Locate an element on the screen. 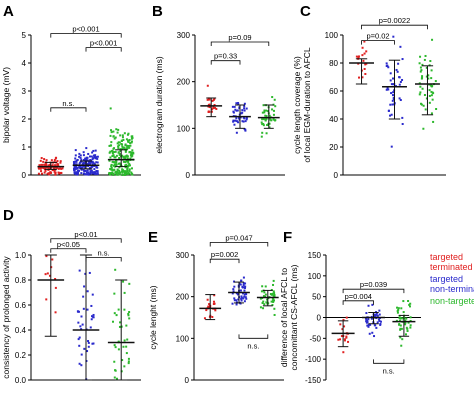  y-axis-label: of local EGM-duration to AFCL is located at coordinates (307, 105).